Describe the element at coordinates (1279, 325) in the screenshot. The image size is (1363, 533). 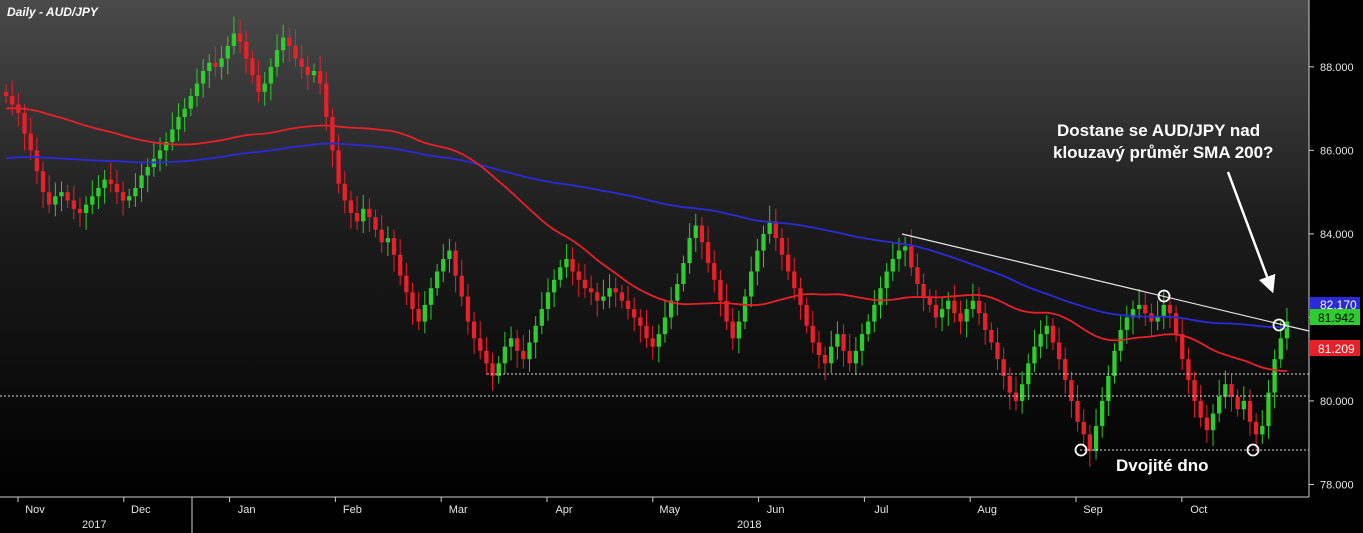
I see `breakout-marker` at that location.